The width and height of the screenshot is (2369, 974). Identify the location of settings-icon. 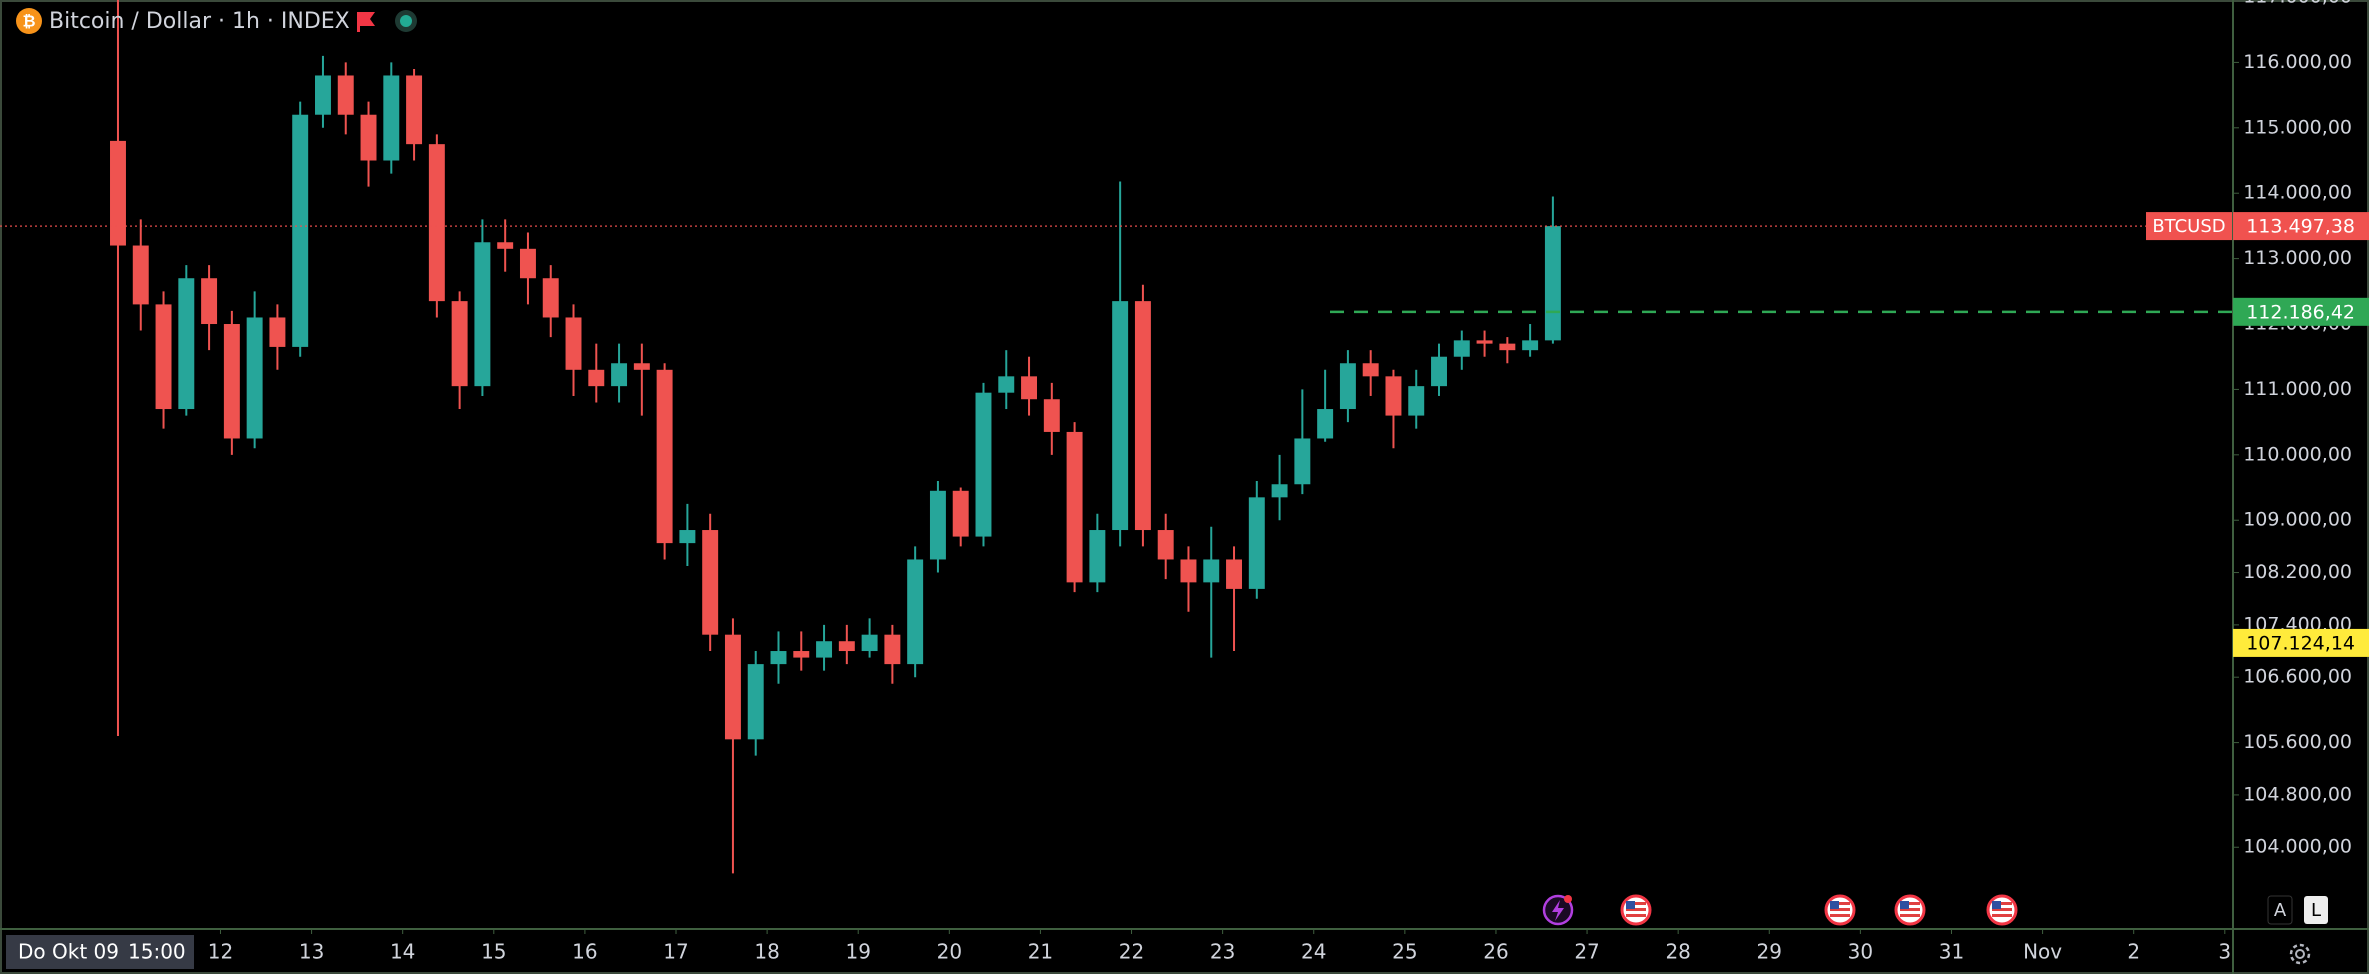
(2300, 954).